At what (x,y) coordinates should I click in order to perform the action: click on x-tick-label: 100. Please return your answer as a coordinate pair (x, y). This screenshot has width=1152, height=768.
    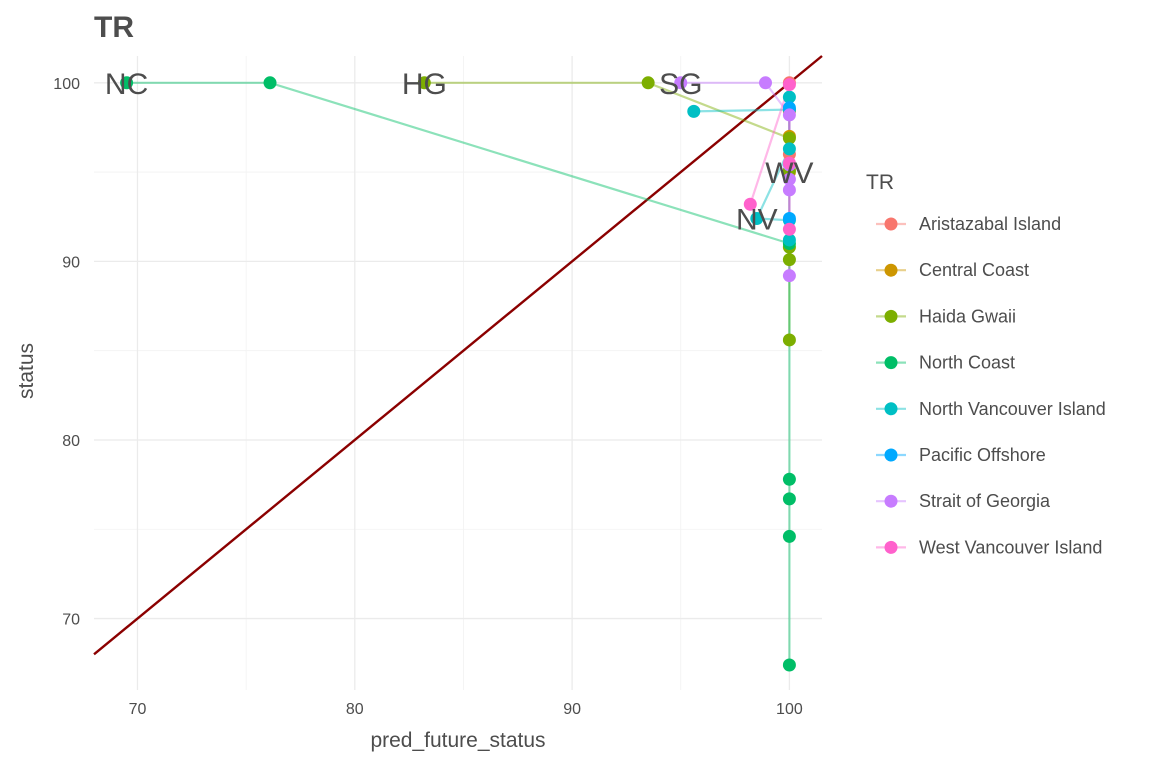
    Looking at the image, I should click on (789, 709).